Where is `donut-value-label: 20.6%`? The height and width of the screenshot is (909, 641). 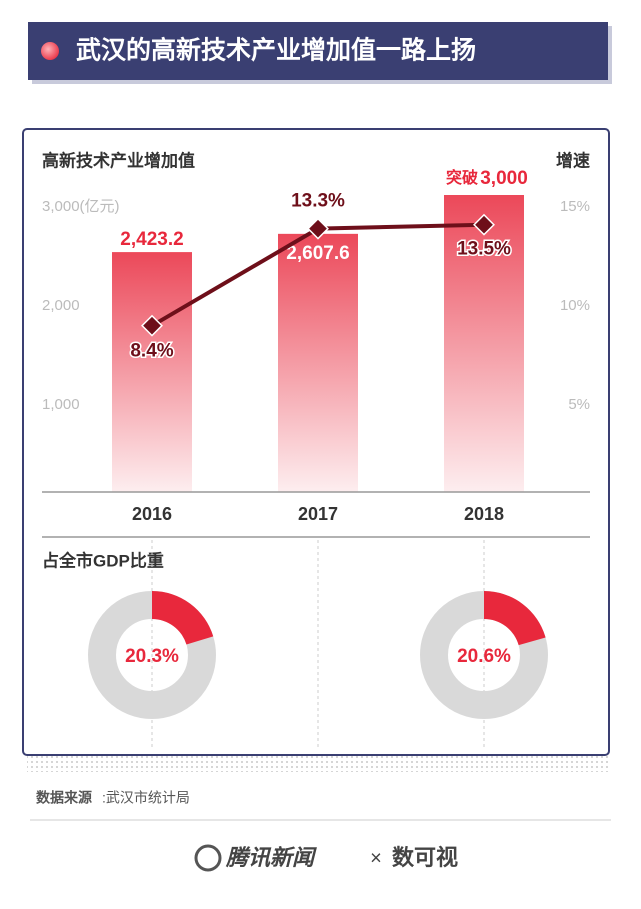 donut-value-label: 20.6% is located at coordinates (484, 656).